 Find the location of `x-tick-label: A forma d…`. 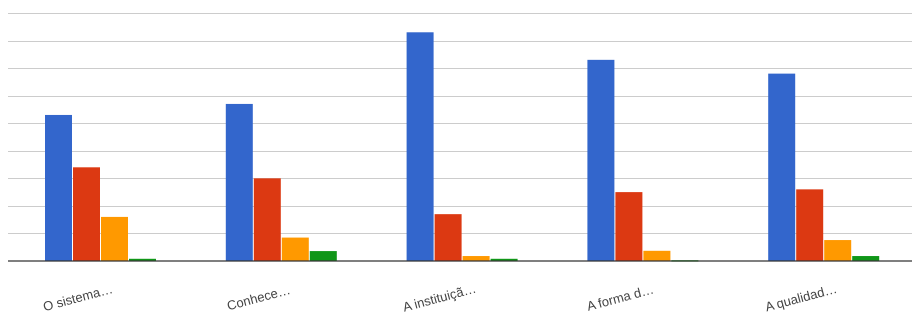

x-tick-label: A forma d… is located at coordinates (620, 298).